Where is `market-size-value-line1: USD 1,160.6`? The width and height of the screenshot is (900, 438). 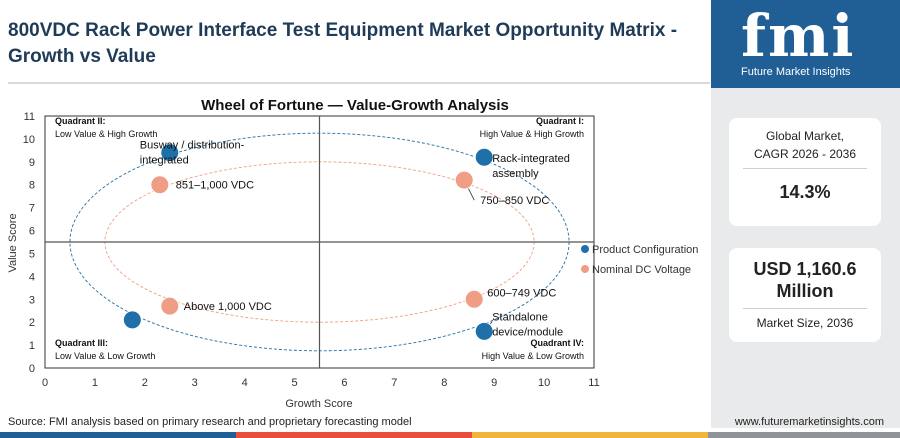 market-size-value-line1: USD 1,160.6 is located at coordinates (805, 269).